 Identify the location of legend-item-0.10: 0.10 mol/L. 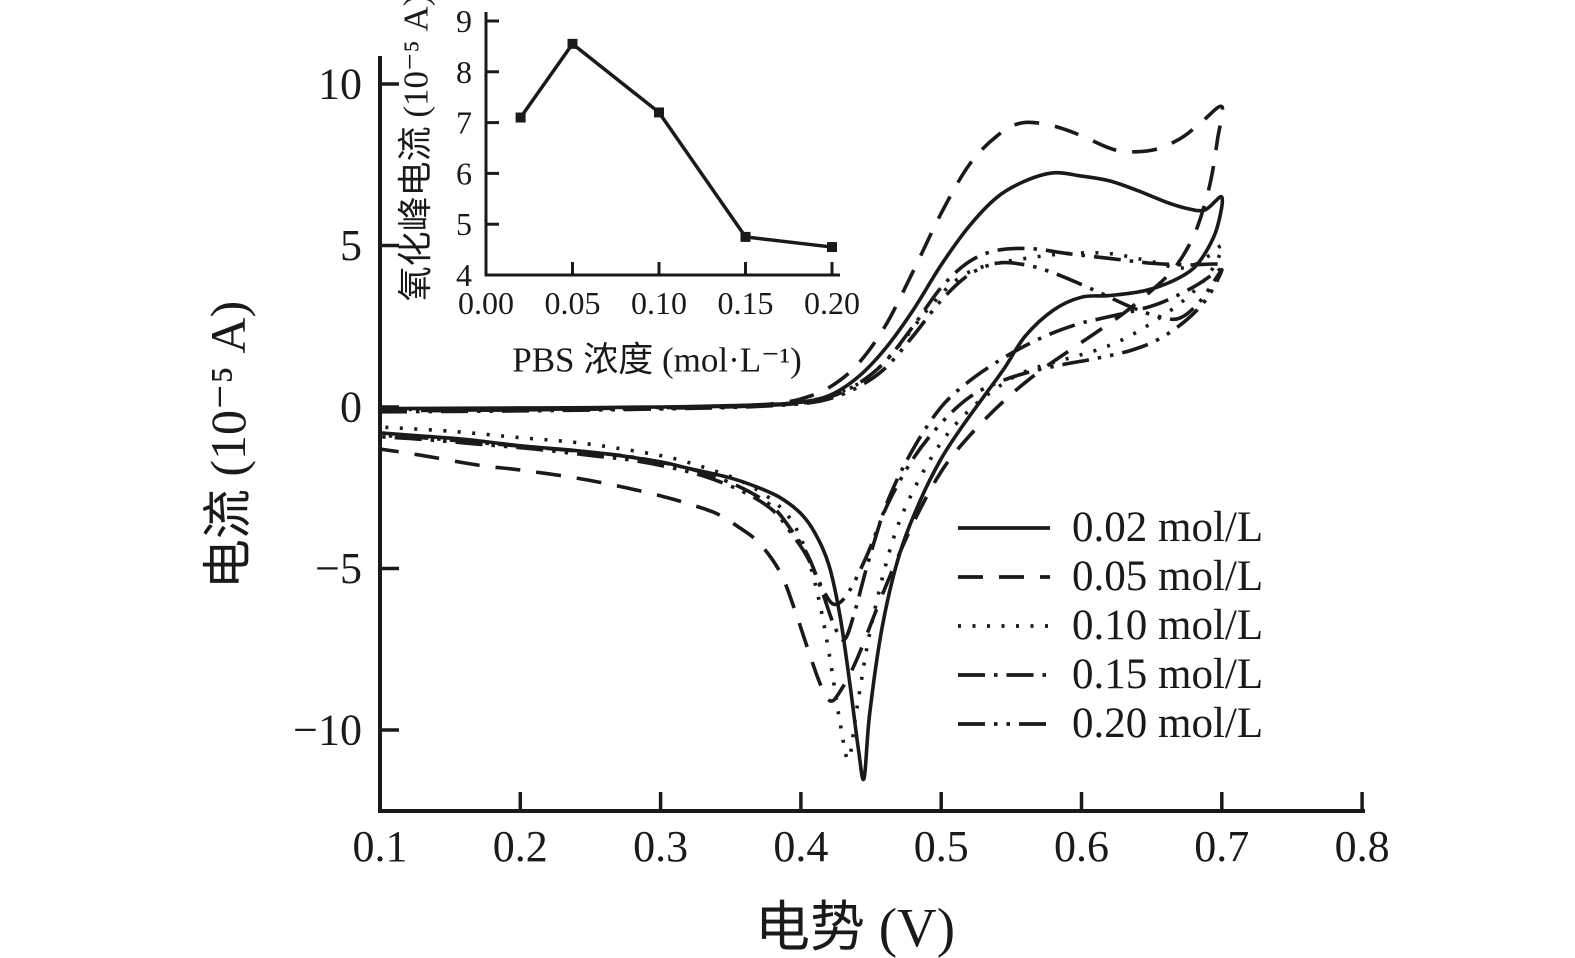
(1109, 625).